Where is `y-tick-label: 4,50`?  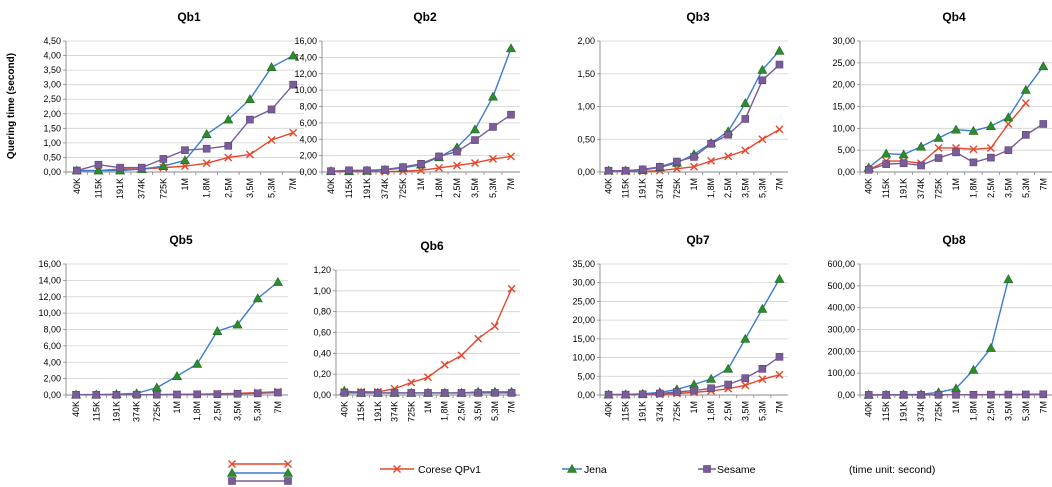
y-tick-label: 4,50 is located at coordinates (52, 41).